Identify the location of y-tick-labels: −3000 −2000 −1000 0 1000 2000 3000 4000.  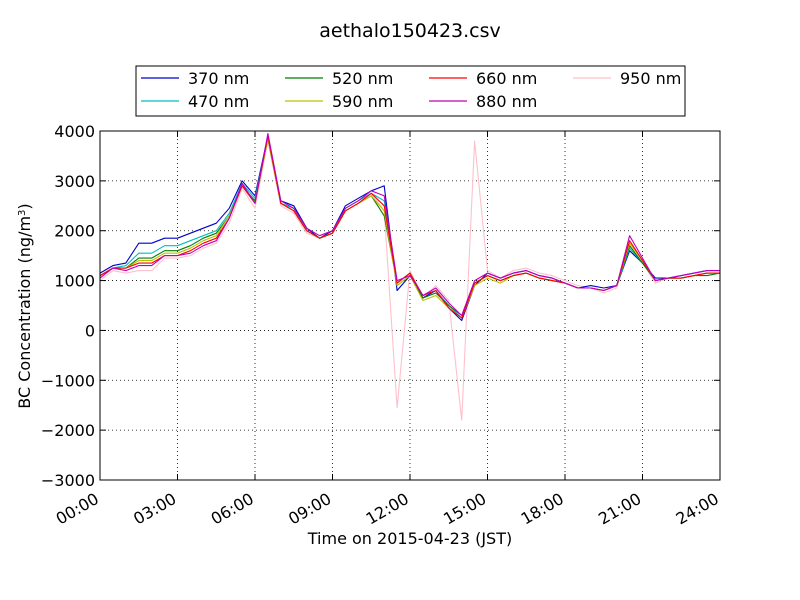
(68, 306).